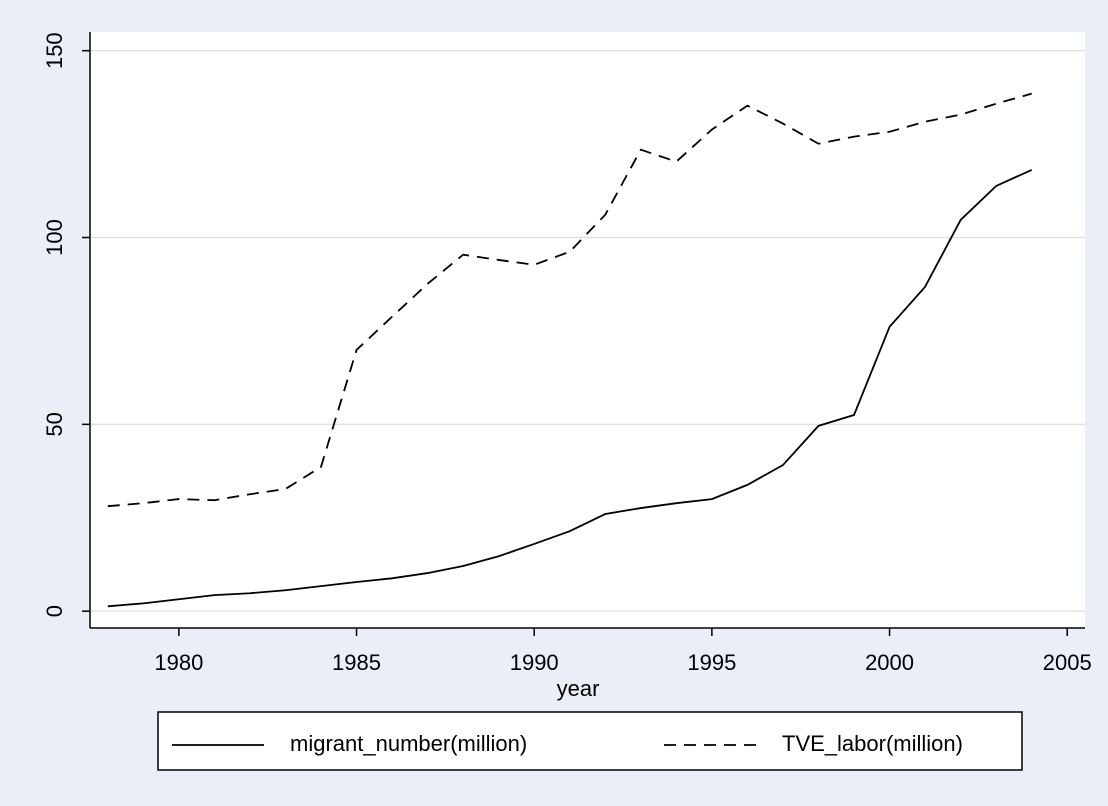 This screenshot has height=806, width=1108. I want to click on y-tick-label: 50, so click(54, 424).